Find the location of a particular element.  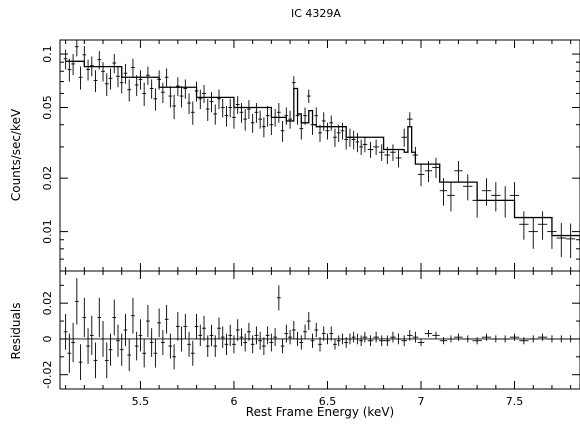

residuals-y-tick-label: 0 is located at coordinates (47, 338).